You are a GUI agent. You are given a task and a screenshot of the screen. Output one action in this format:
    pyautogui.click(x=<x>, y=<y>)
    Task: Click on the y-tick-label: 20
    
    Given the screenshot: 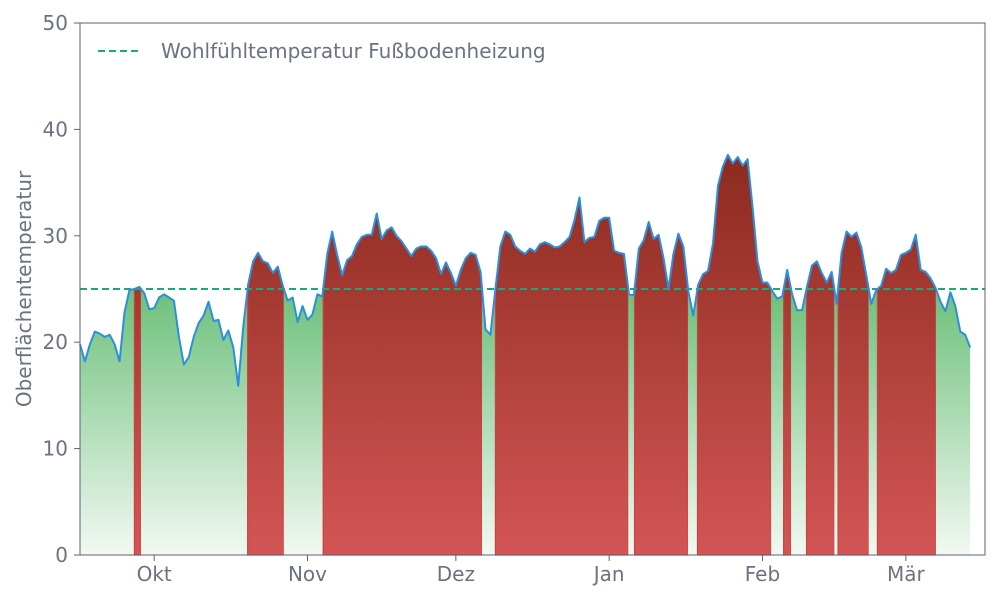 What is the action you would take?
    pyautogui.click(x=55, y=342)
    